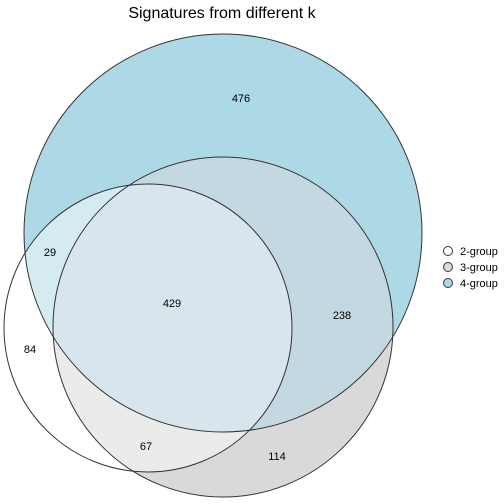 Image resolution: width=504 pixels, height=504 pixels. I want to click on legend-swatch-3-group, so click(448, 267).